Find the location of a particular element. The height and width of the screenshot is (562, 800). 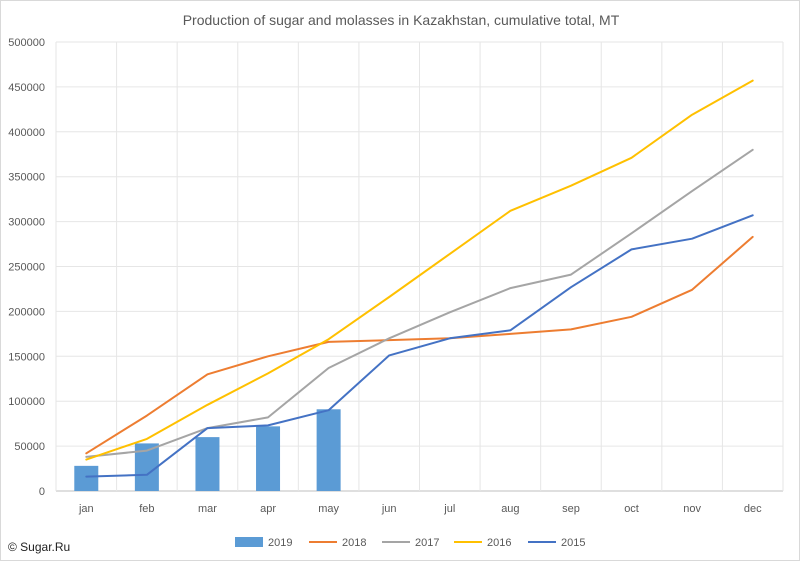

y-tick-label: 150000 is located at coordinates (26, 357).